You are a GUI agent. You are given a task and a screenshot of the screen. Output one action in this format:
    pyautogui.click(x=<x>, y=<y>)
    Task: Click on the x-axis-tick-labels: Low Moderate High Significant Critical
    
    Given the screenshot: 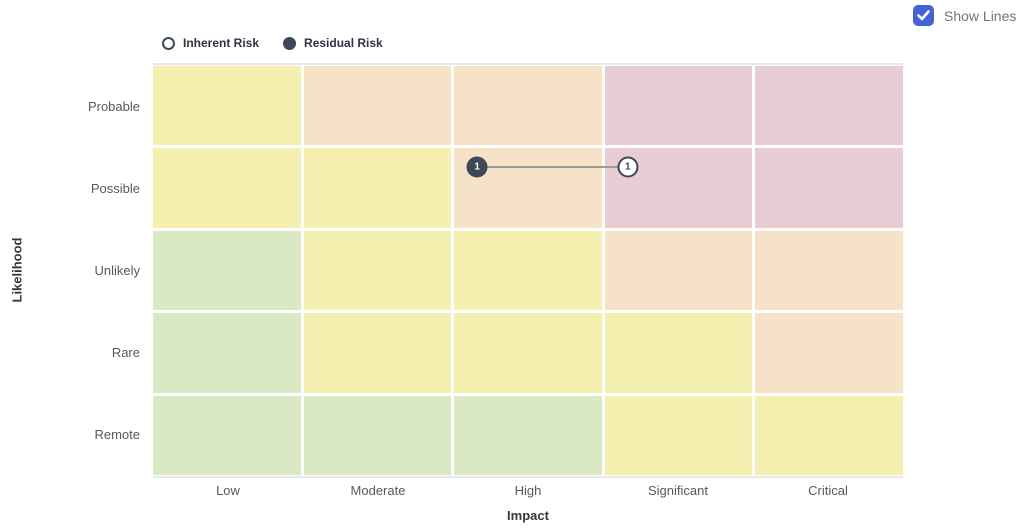 What is the action you would take?
    pyautogui.click(x=528, y=490)
    